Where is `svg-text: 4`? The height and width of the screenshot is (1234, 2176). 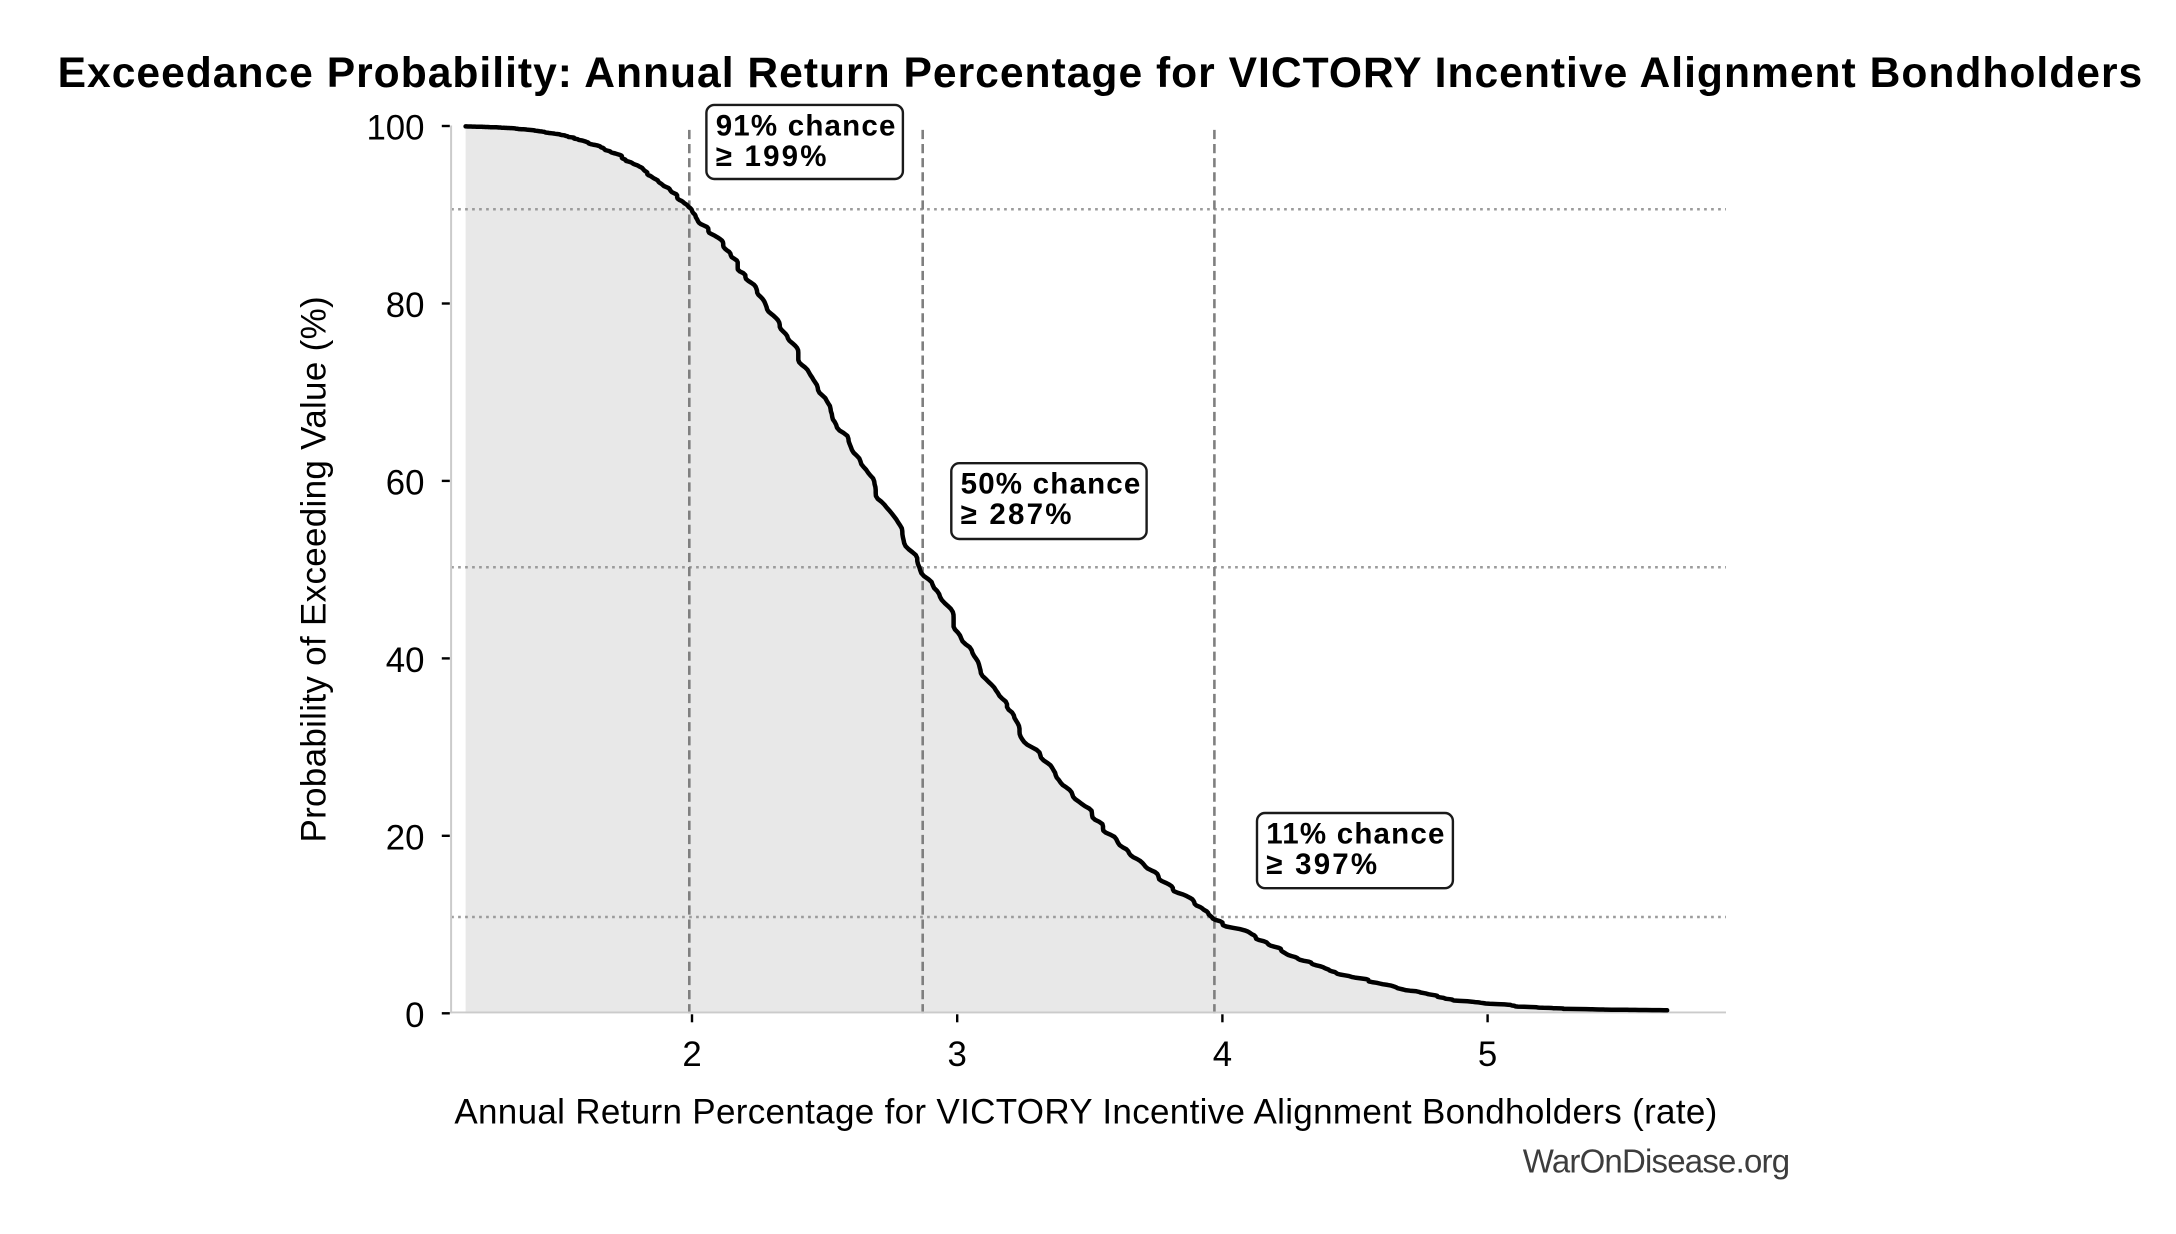 svg-text: 4 is located at coordinates (1222, 1054).